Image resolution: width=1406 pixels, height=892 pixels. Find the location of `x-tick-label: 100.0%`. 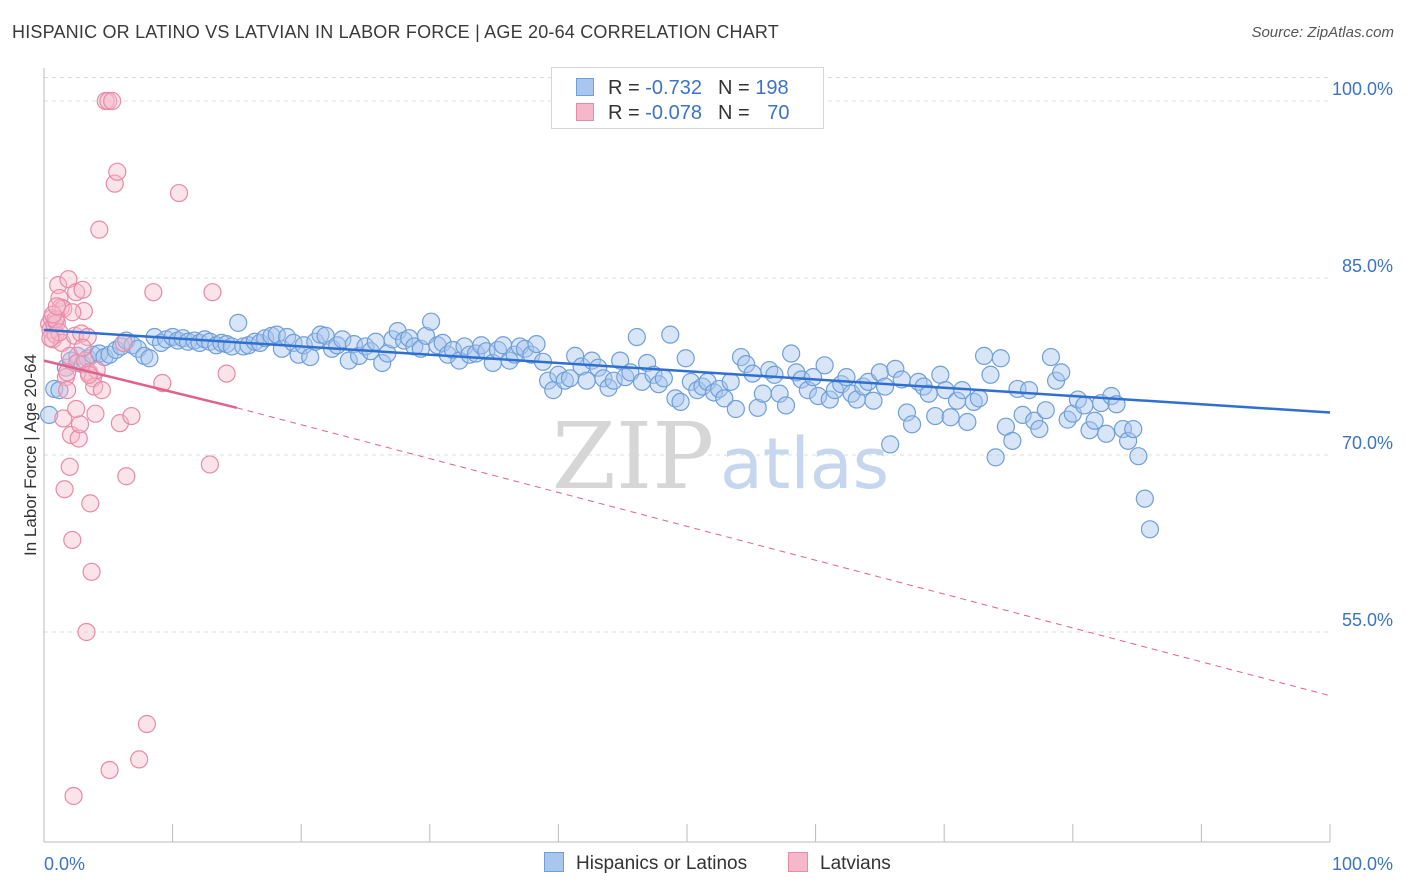

x-tick-label: 100.0% is located at coordinates (1362, 864).